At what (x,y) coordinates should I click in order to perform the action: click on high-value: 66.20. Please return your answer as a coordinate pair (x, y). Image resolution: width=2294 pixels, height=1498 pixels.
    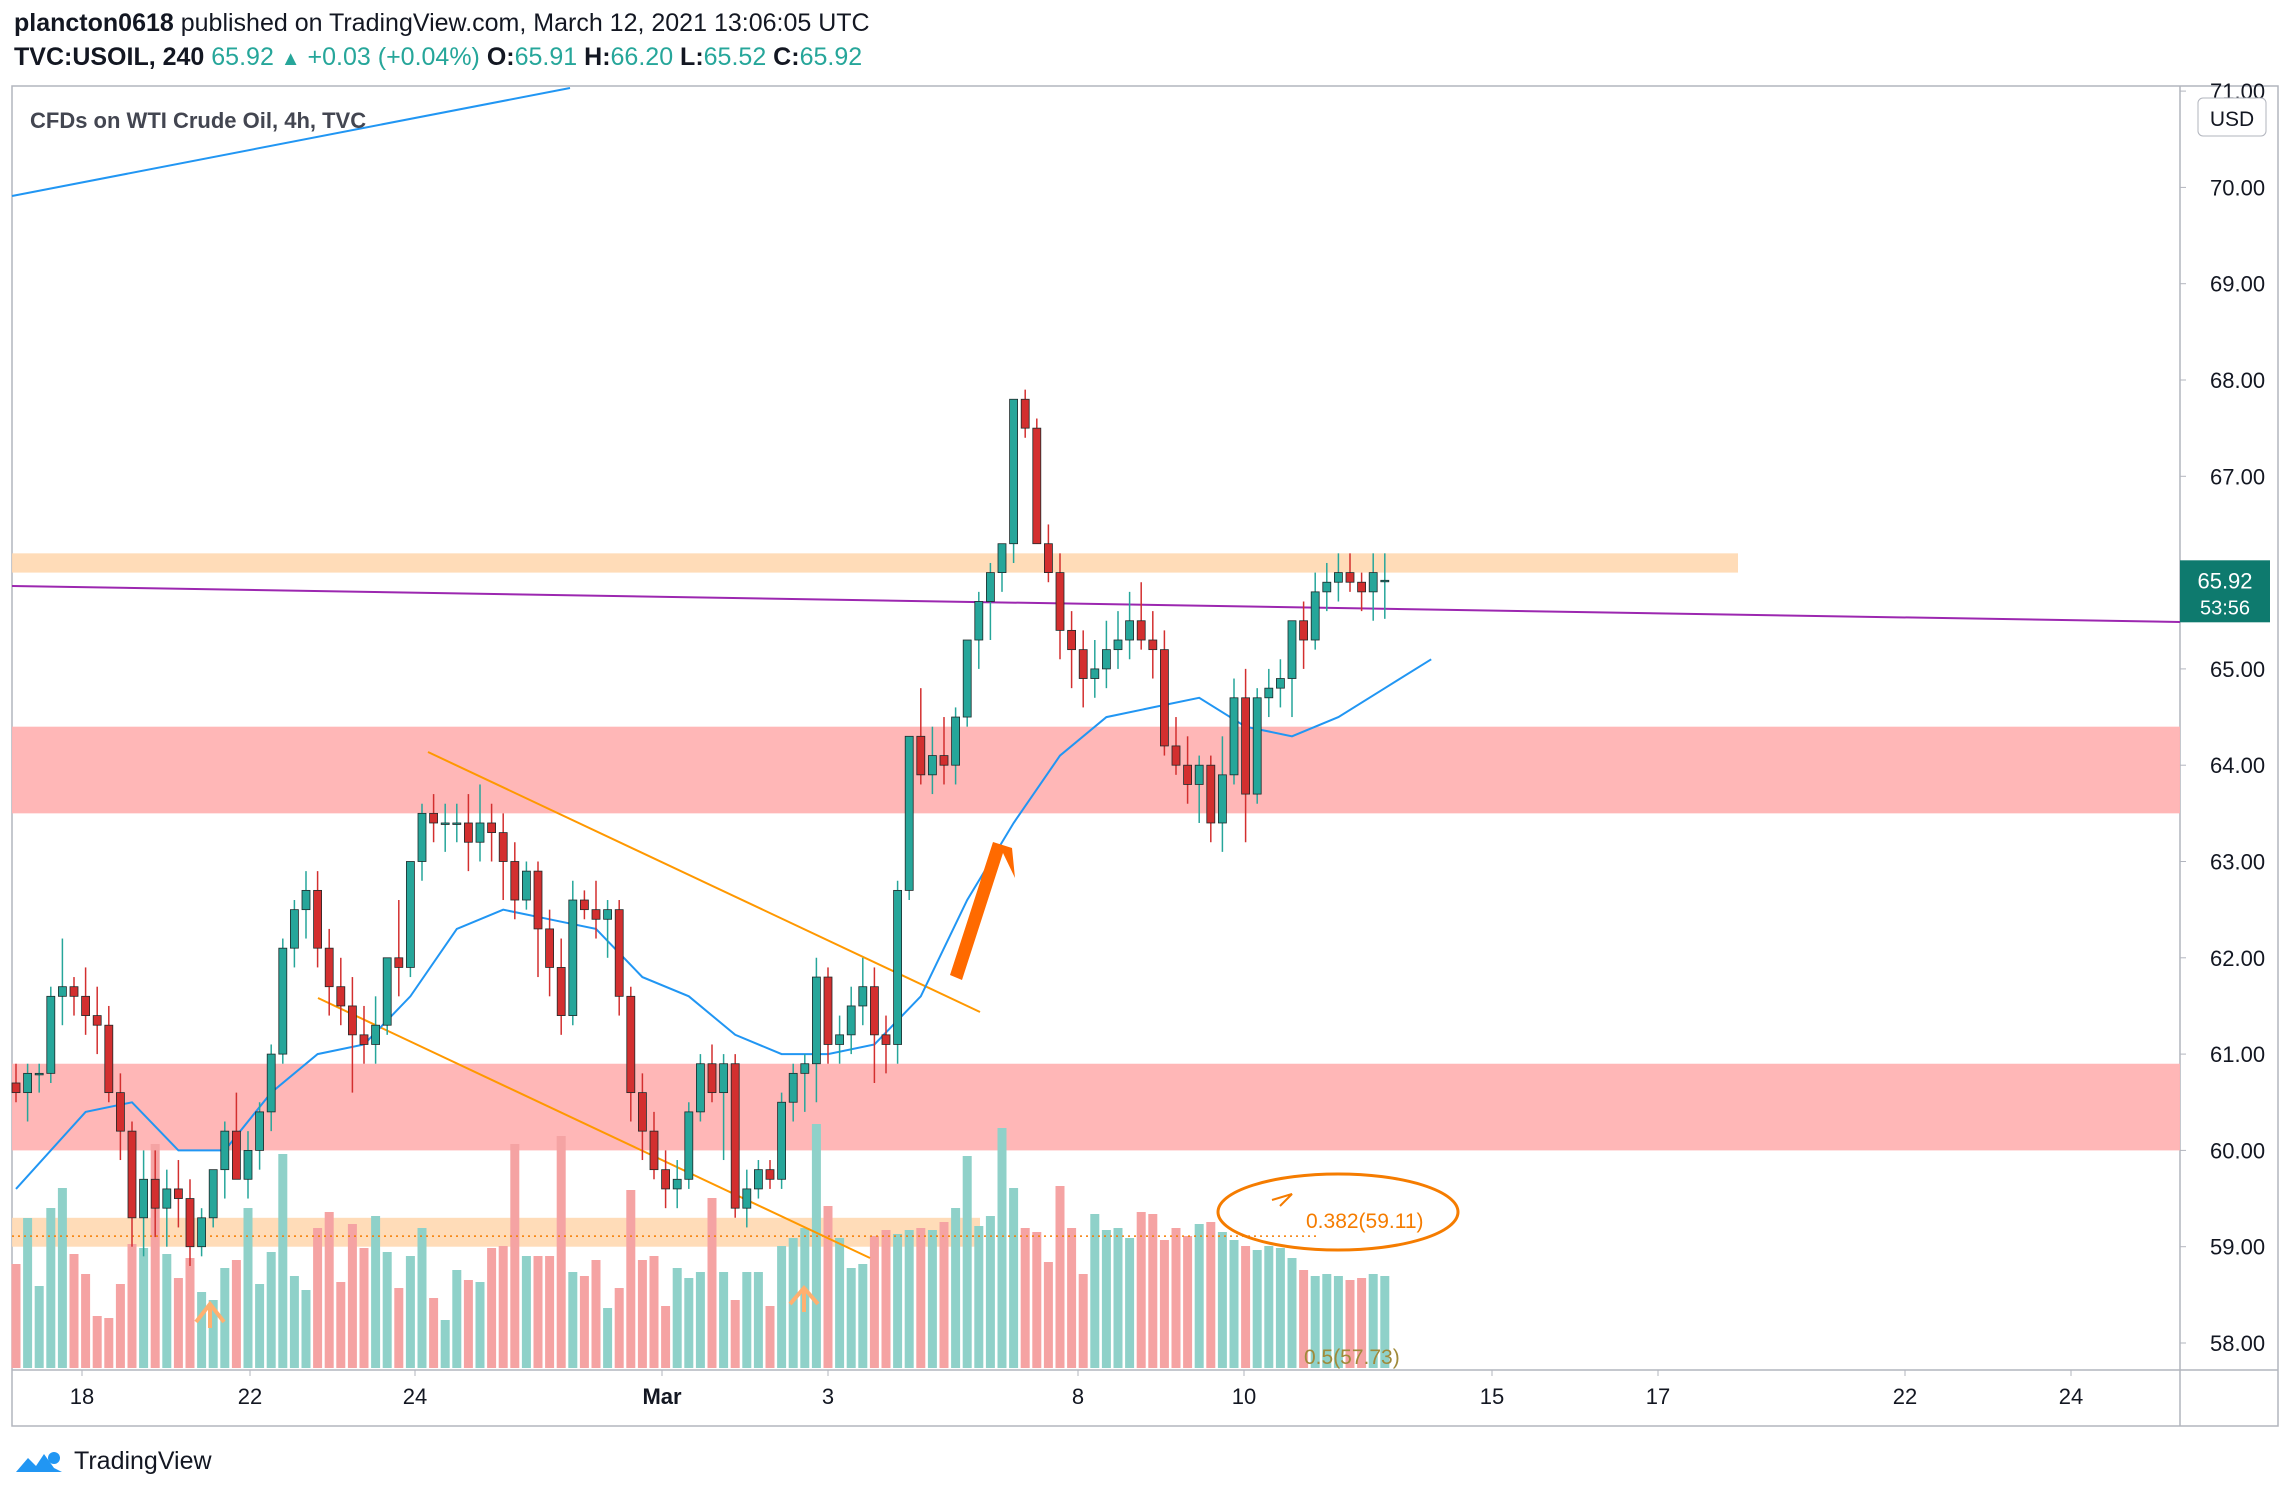
    Looking at the image, I should click on (642, 57).